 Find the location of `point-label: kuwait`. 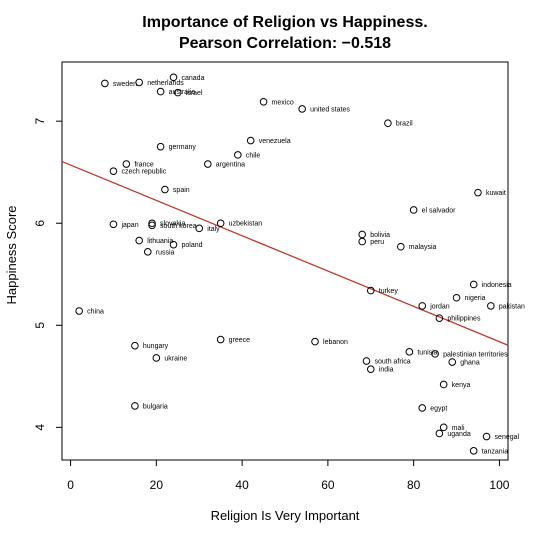

point-label: kuwait is located at coordinates (496, 193).